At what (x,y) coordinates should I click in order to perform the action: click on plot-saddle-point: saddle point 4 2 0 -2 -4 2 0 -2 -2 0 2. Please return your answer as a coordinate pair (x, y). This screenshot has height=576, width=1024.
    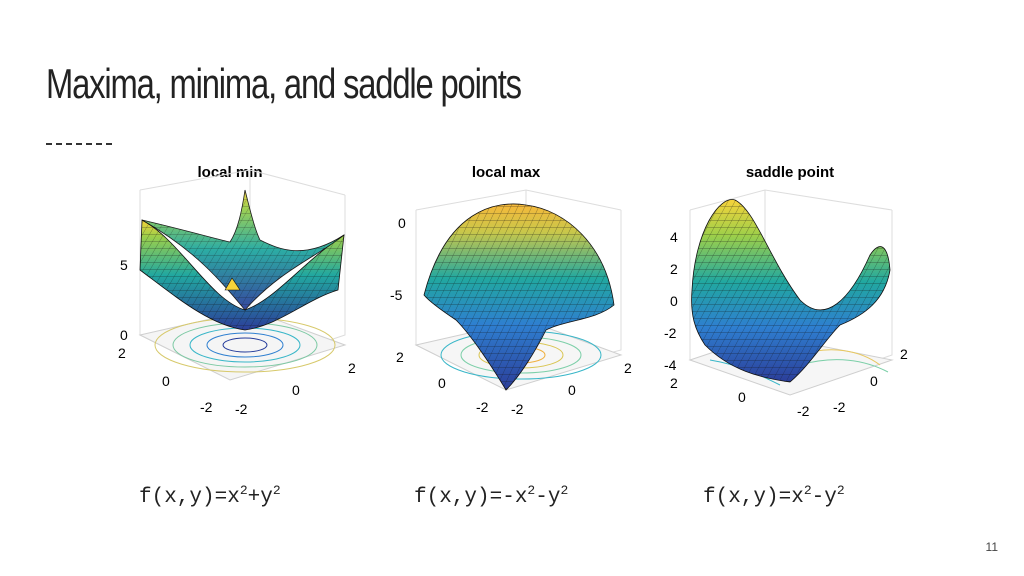
    Looking at the image, I should click on (780, 295).